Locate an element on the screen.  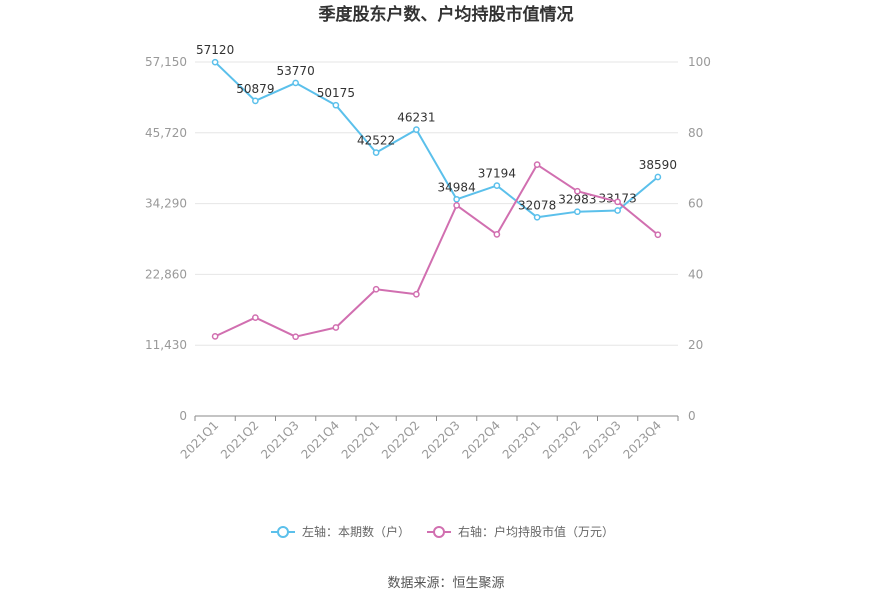
right-tick-label: 40 is located at coordinates (695, 274).